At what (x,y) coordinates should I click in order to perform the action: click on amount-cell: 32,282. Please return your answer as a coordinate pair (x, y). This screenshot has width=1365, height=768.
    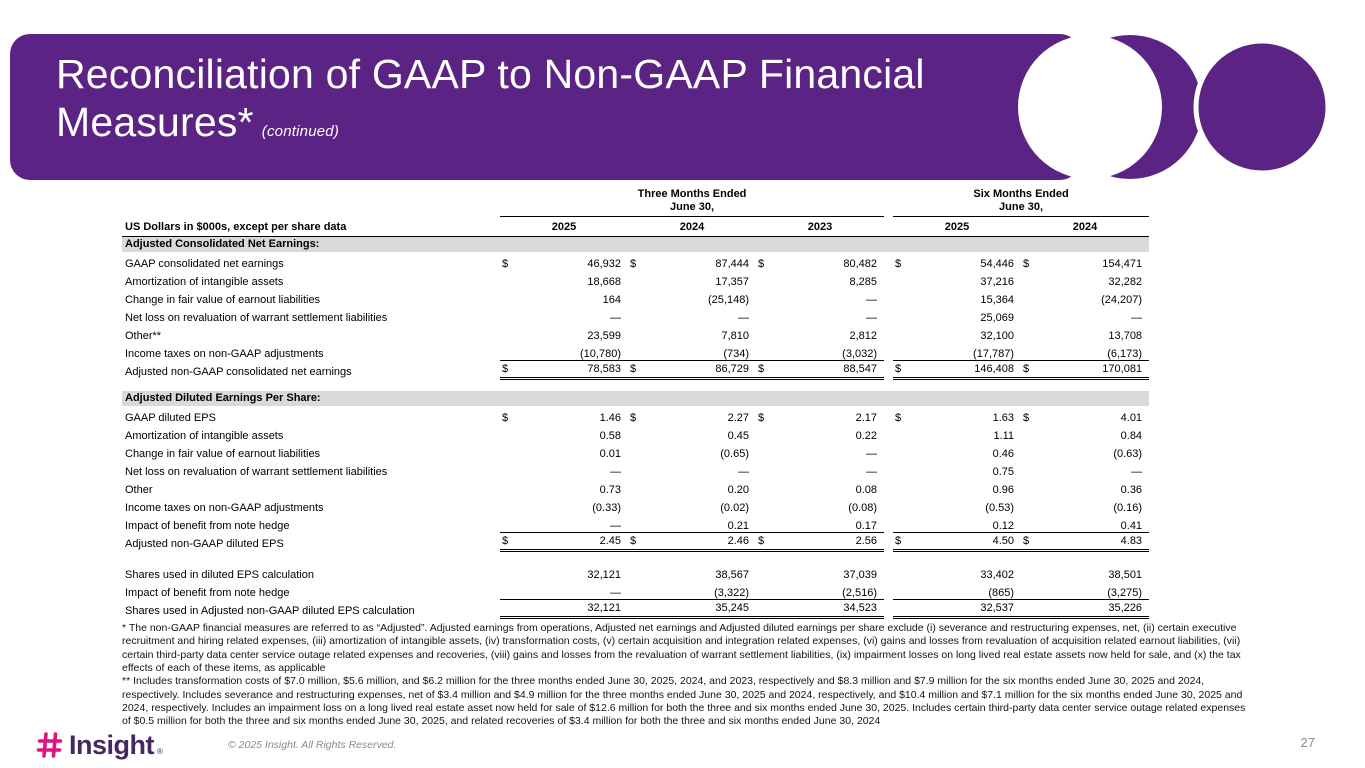
    Looking at the image, I should click on (1125, 282).